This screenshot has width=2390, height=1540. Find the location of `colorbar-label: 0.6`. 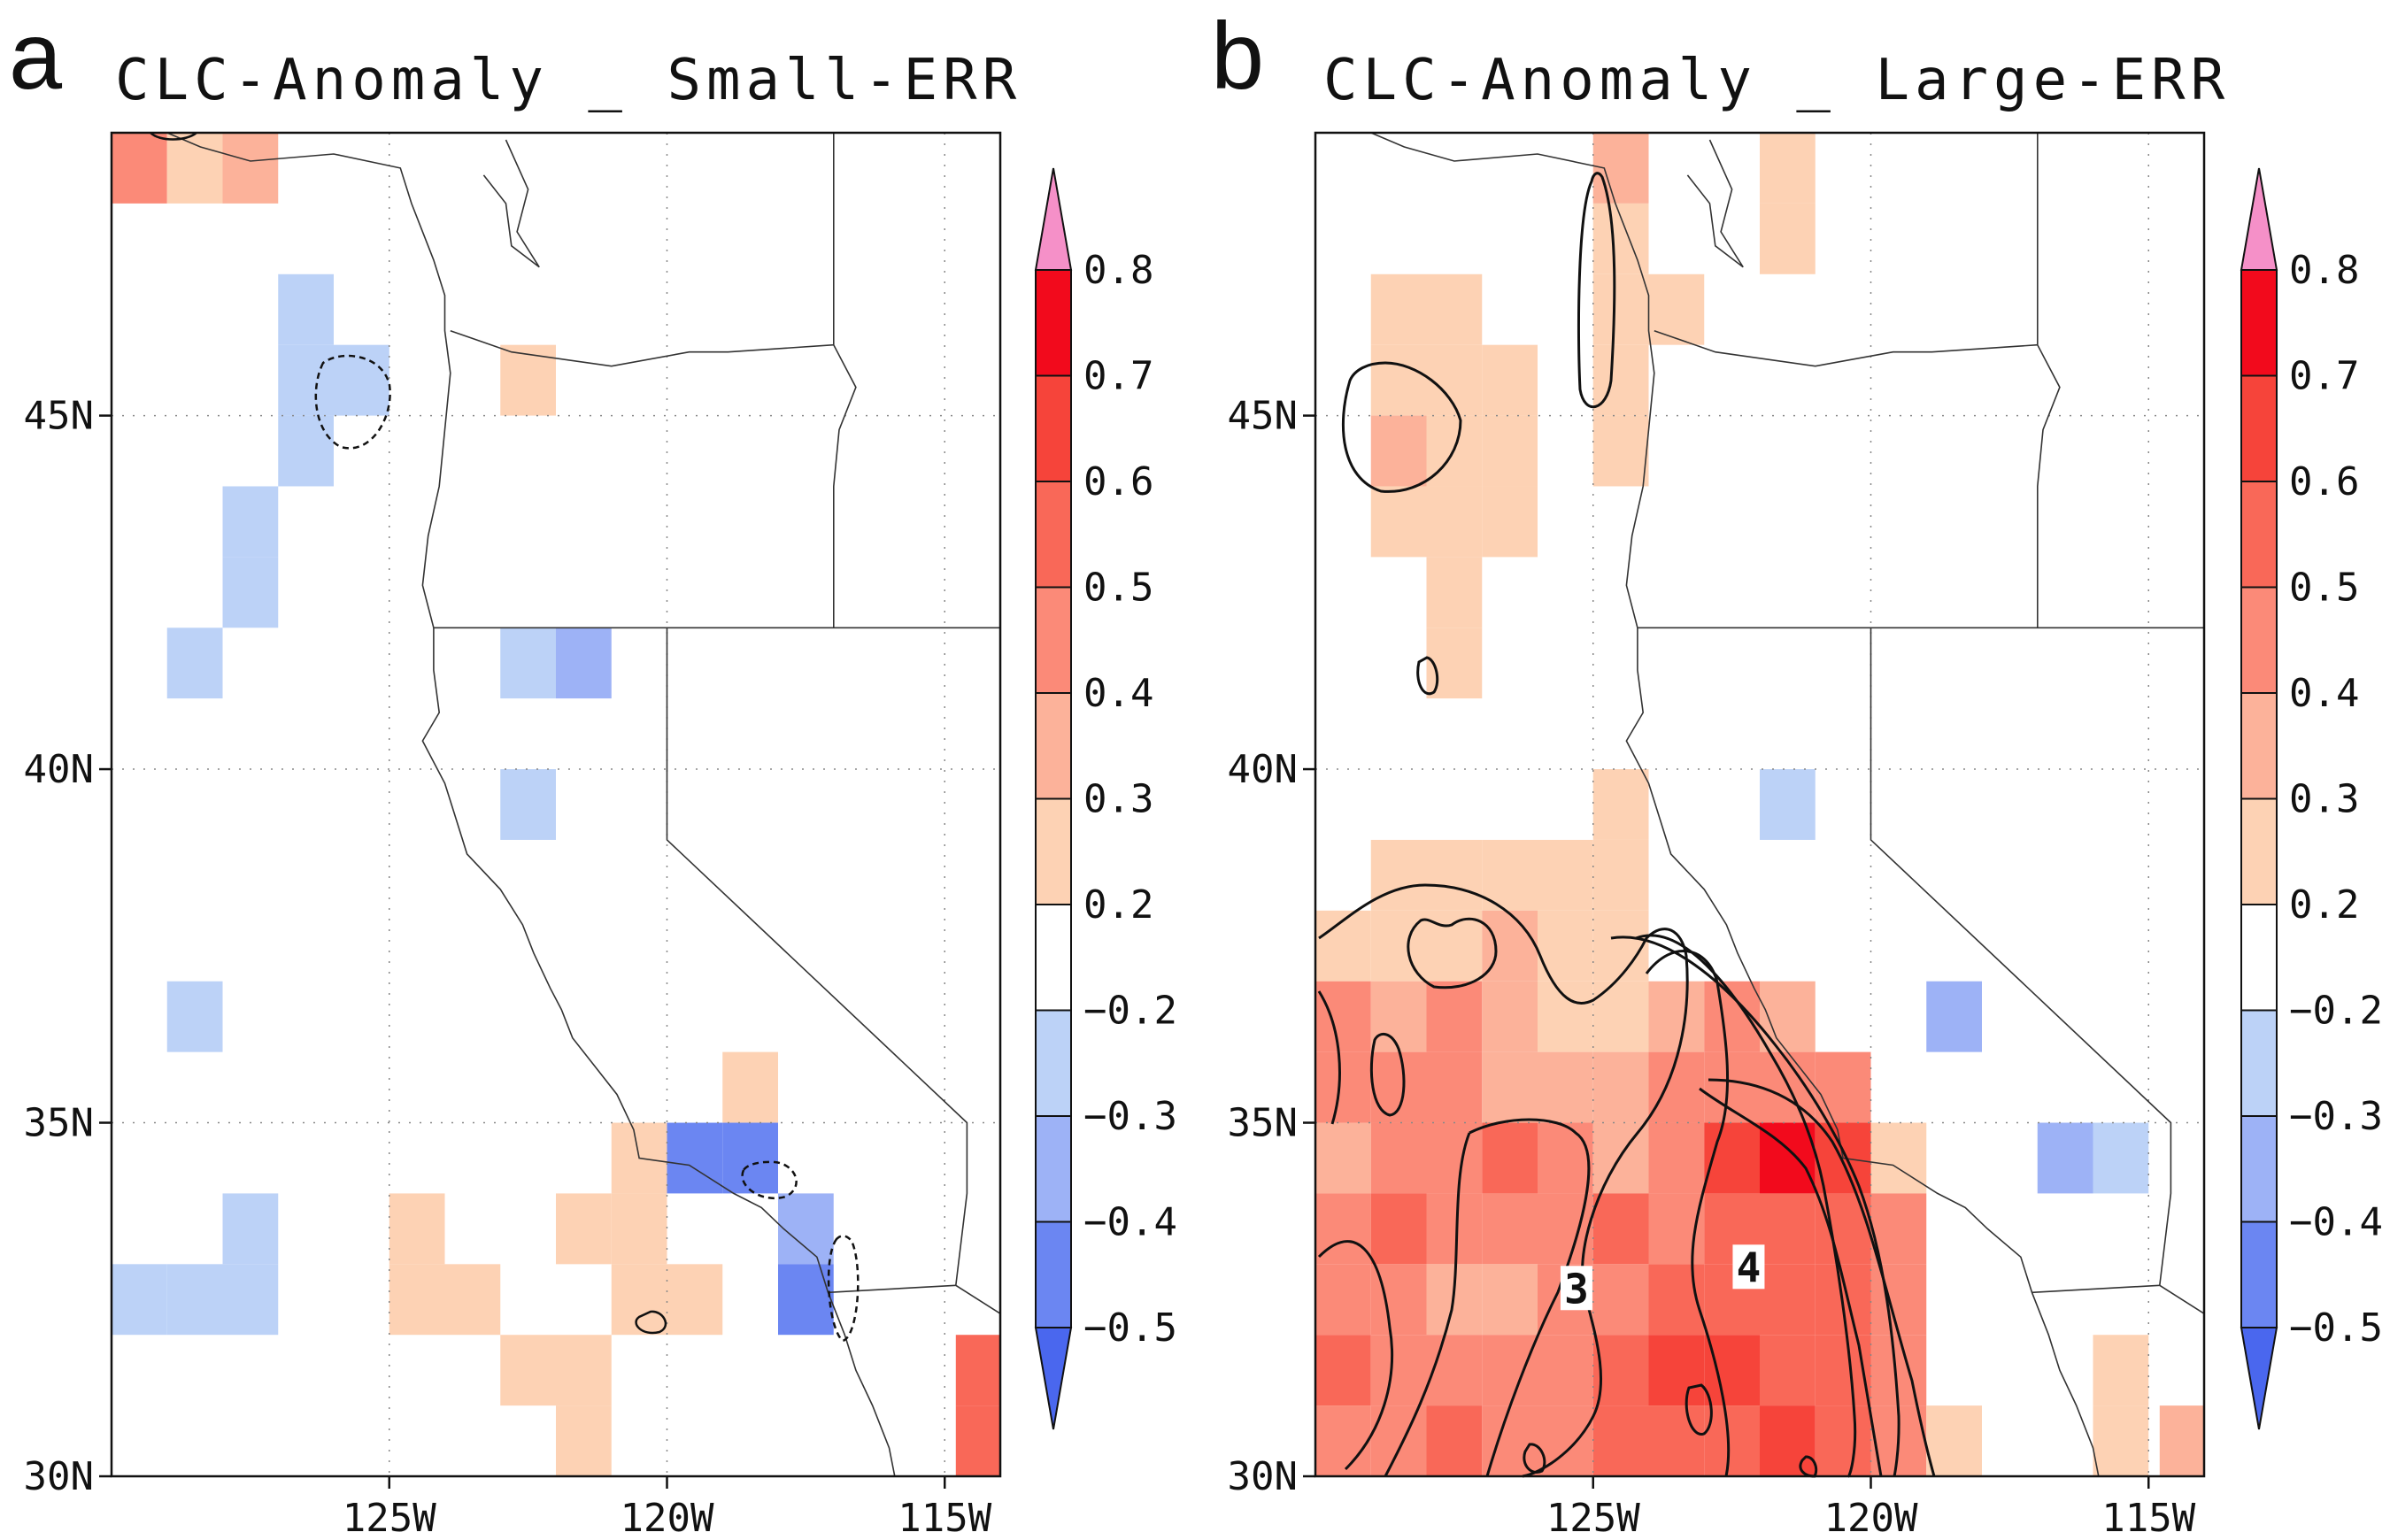

colorbar-label: 0.6 is located at coordinates (1118, 481).